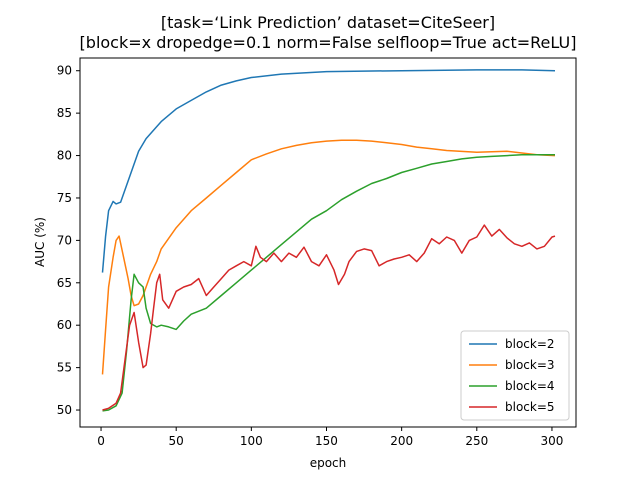 The image size is (640, 480). What do you see at coordinates (401, 441) in the screenshot?
I see `x-tick-label: 200` at bounding box center [401, 441].